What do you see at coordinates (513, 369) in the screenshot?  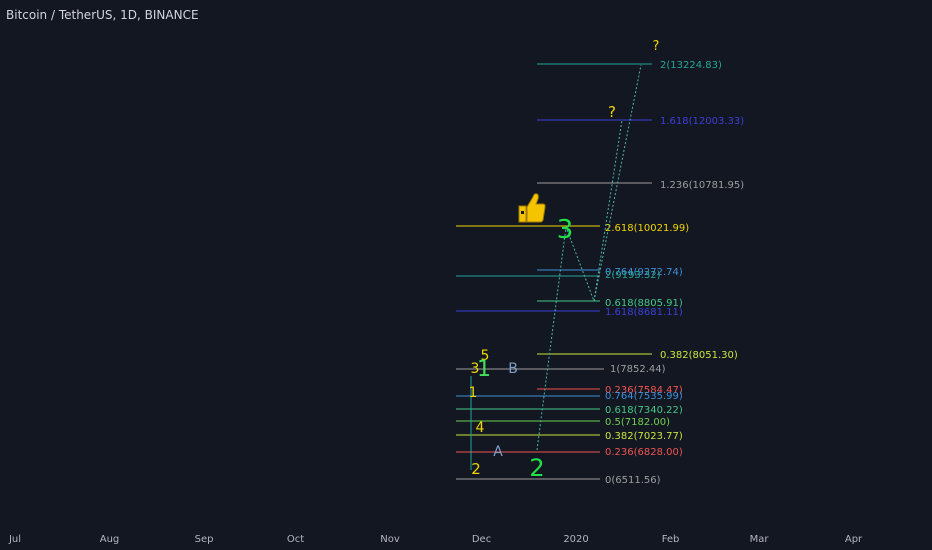 I see `wave-label: B` at bounding box center [513, 369].